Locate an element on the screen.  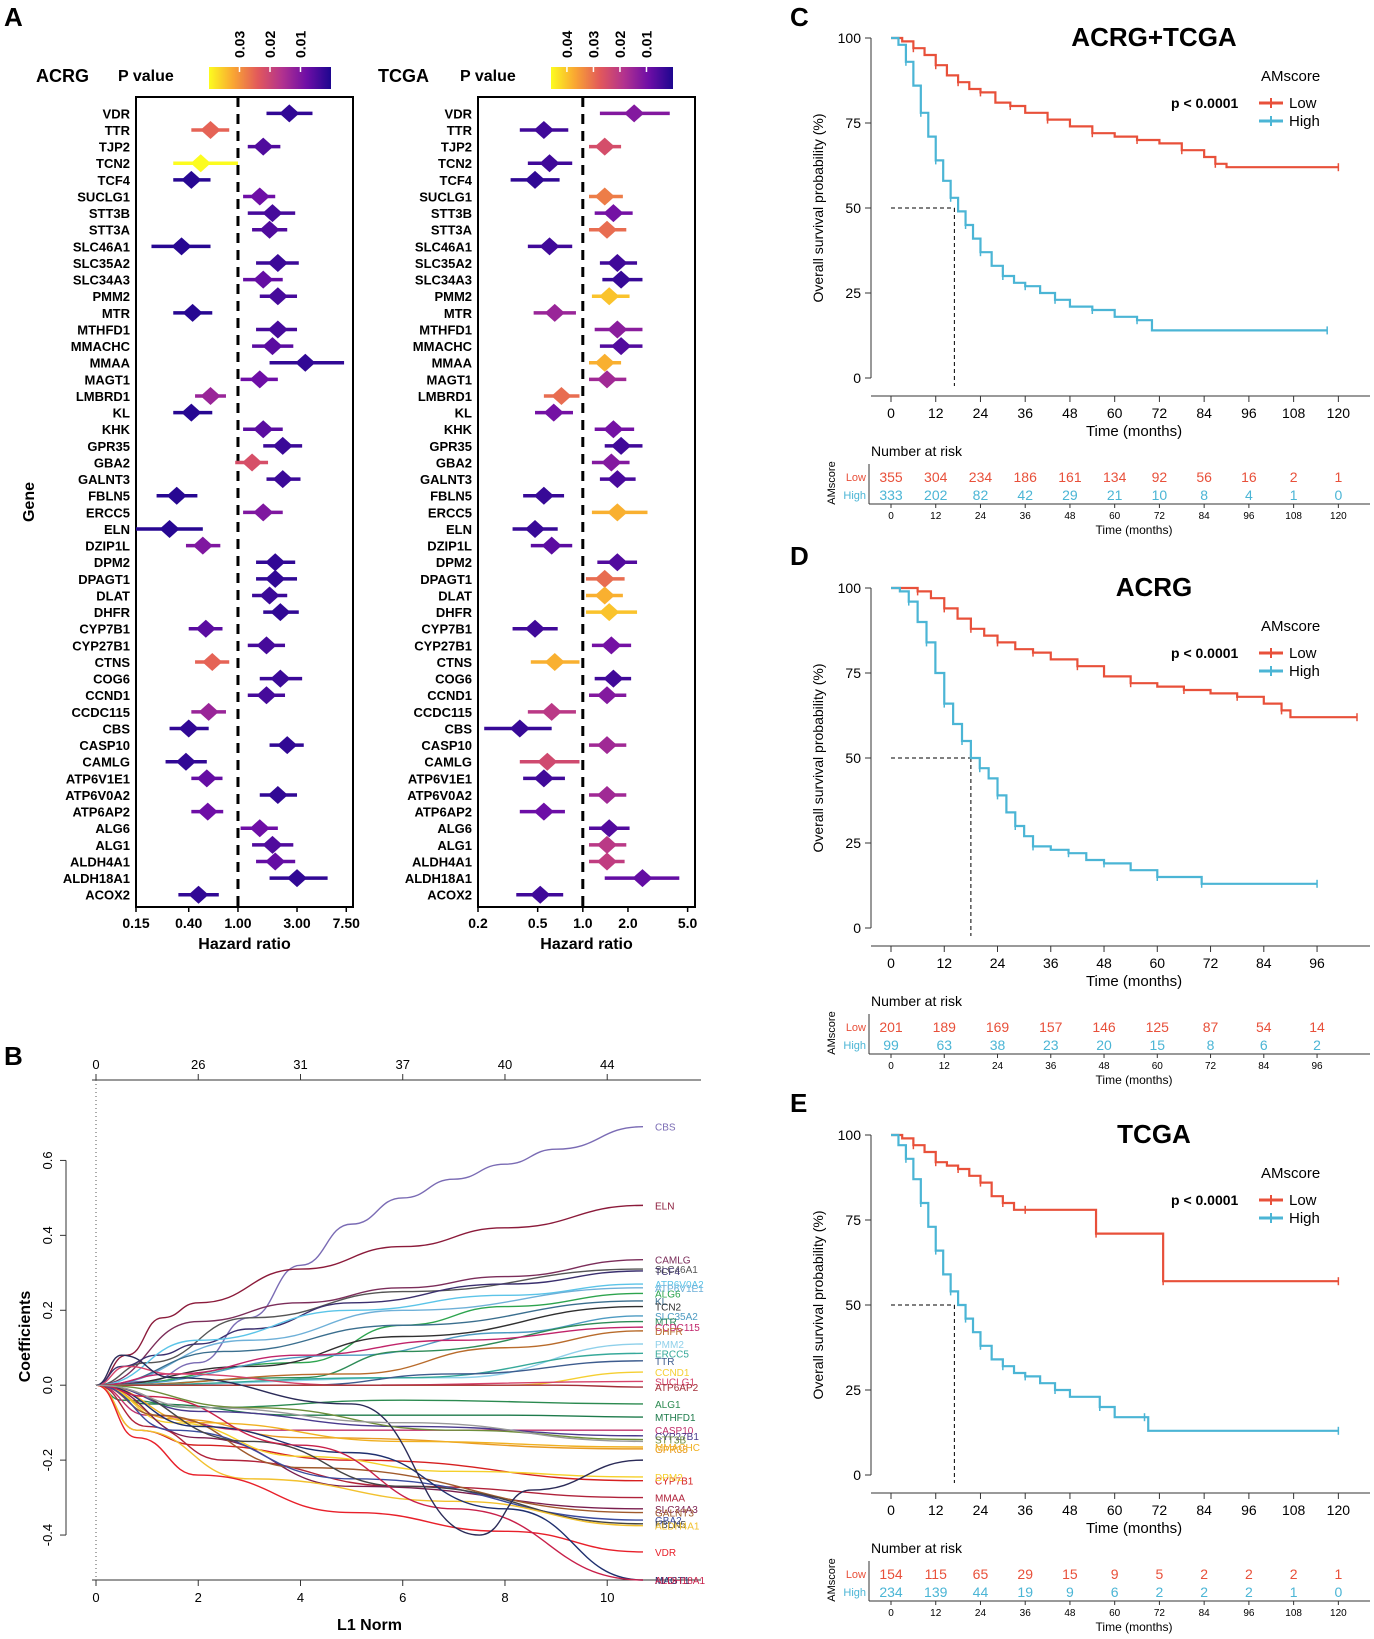
risk-table-title: Number at risk is located at coordinates (917, 1548).